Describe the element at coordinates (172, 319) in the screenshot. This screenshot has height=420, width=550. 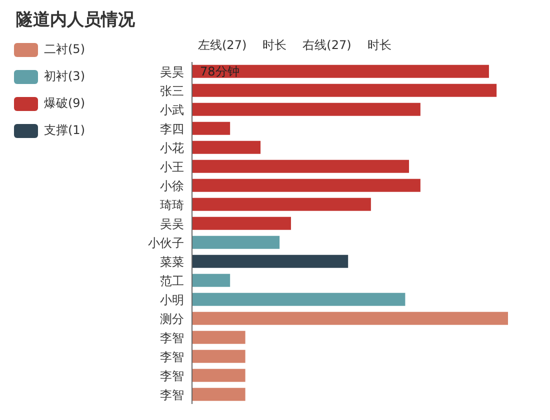
I see `y-tick-label: 测分` at that location.